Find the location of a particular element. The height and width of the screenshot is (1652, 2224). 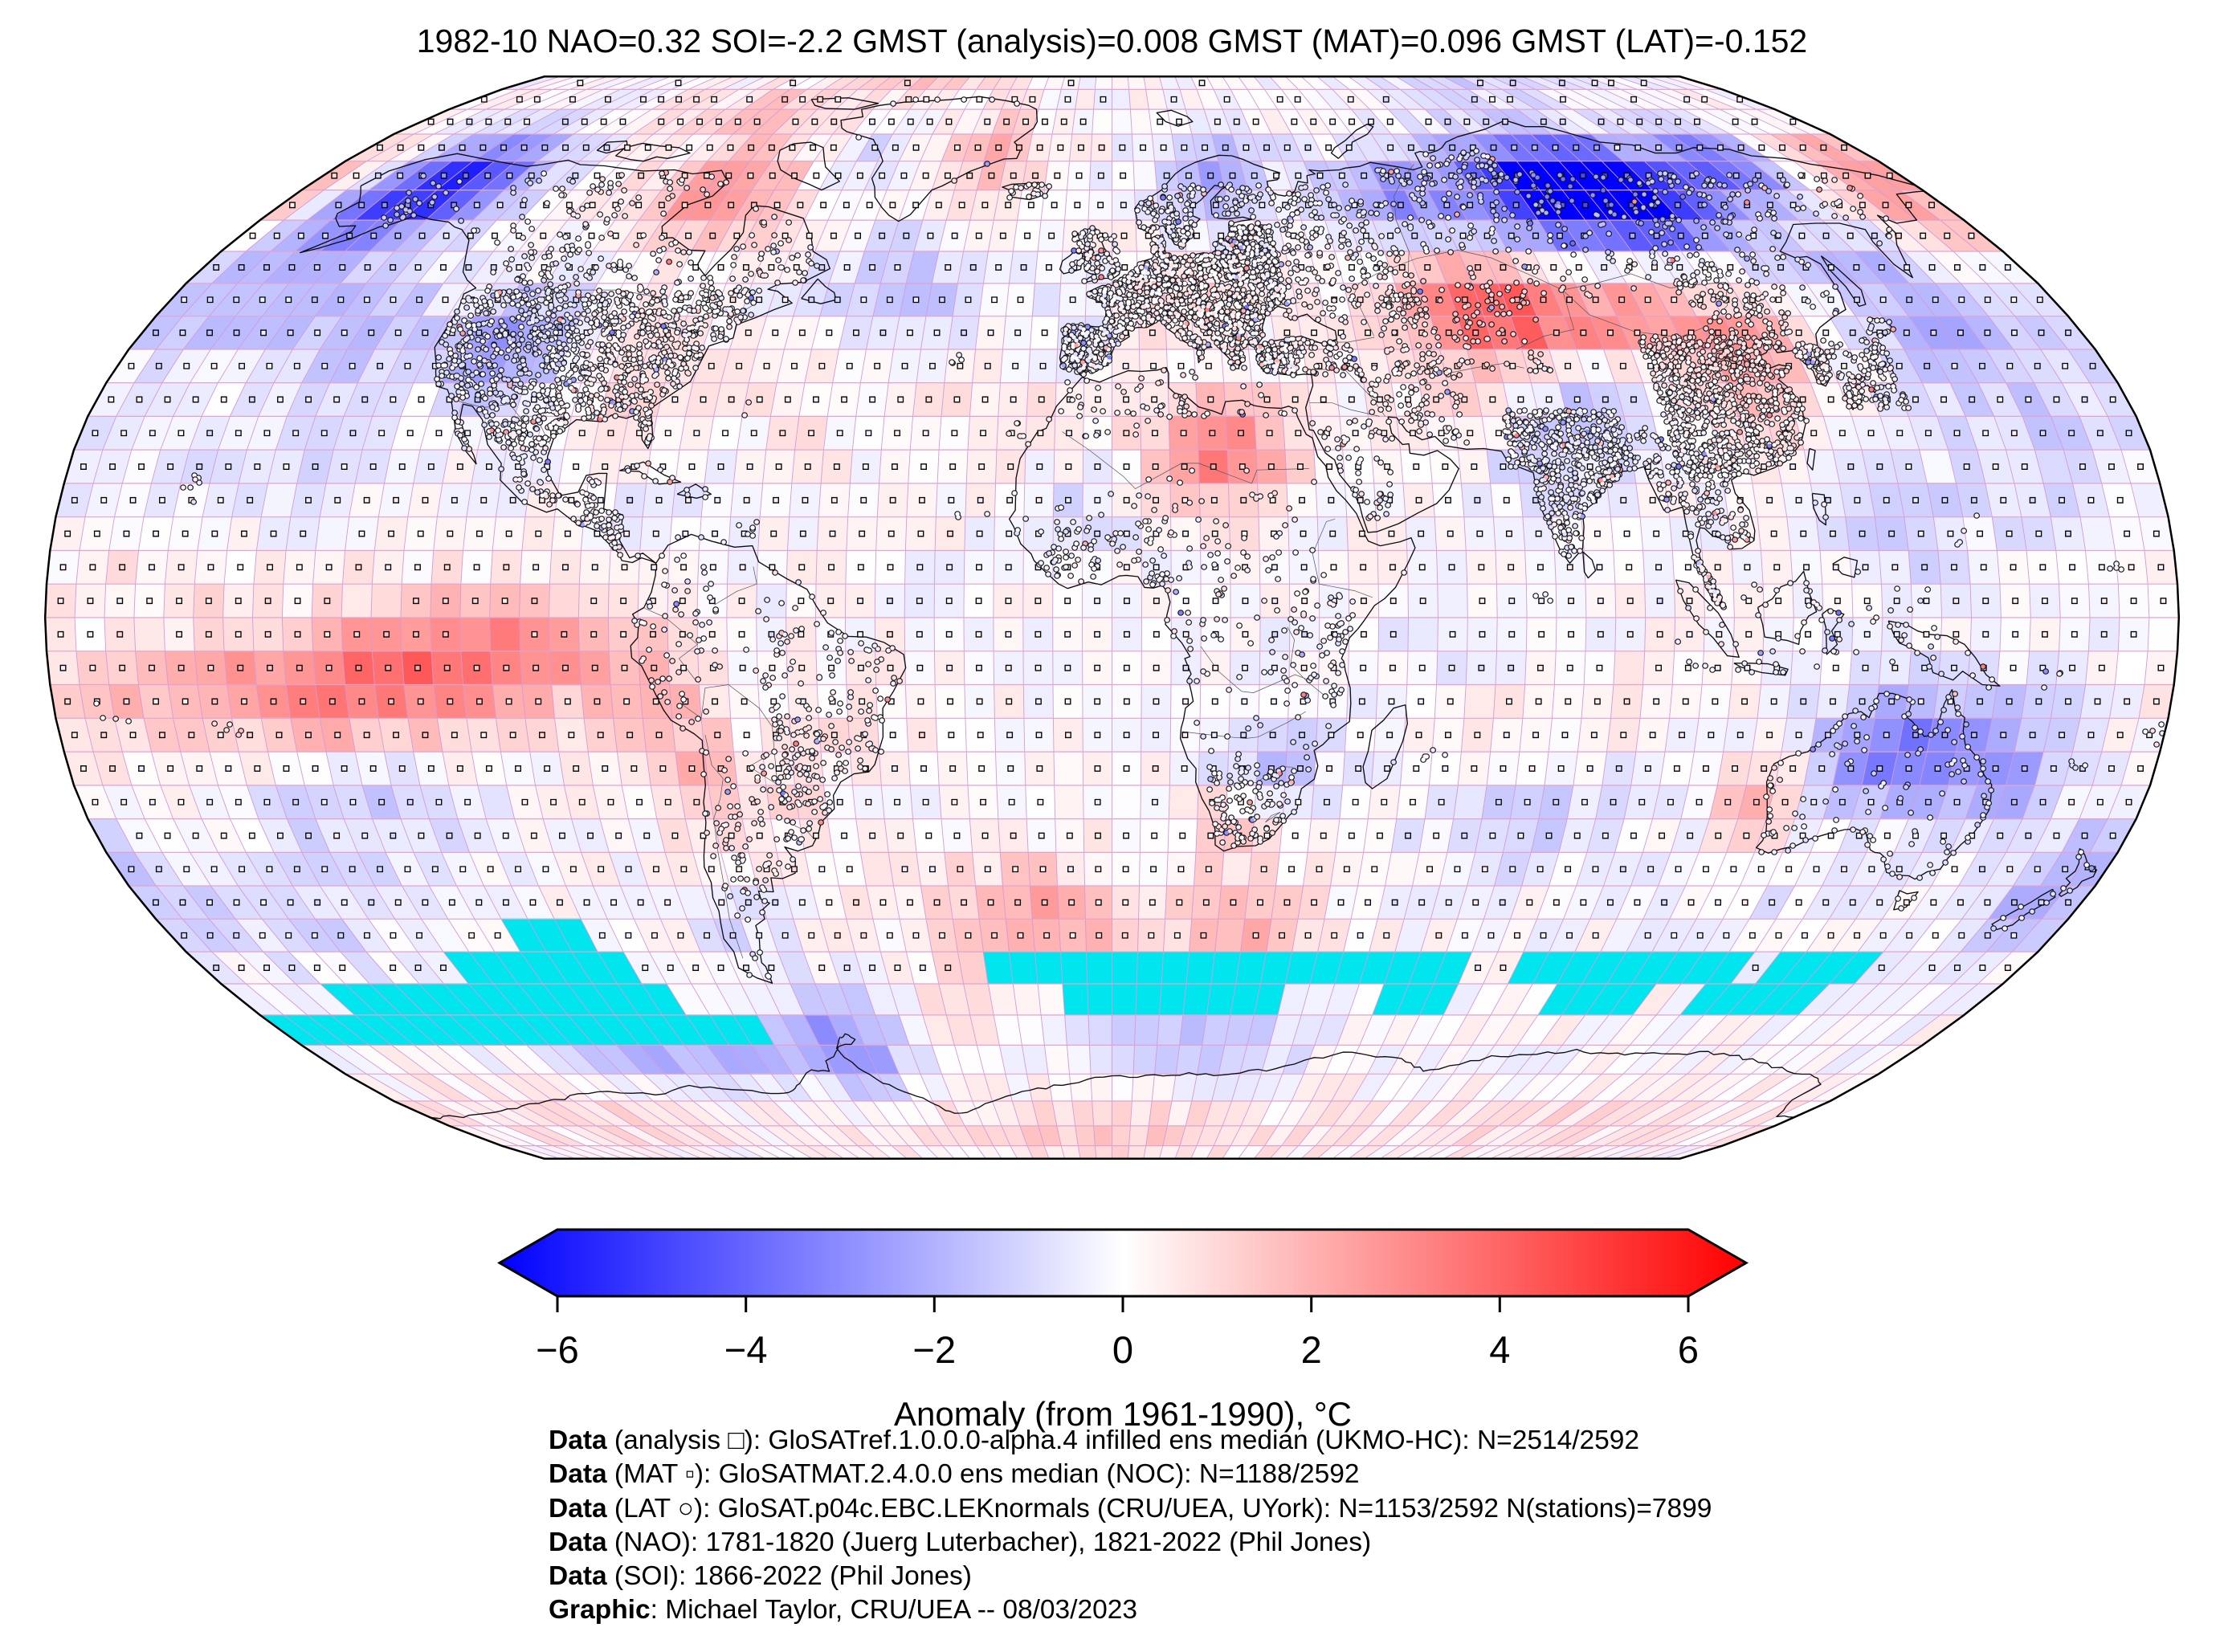

svg-text: −4 is located at coordinates (746, 1349).